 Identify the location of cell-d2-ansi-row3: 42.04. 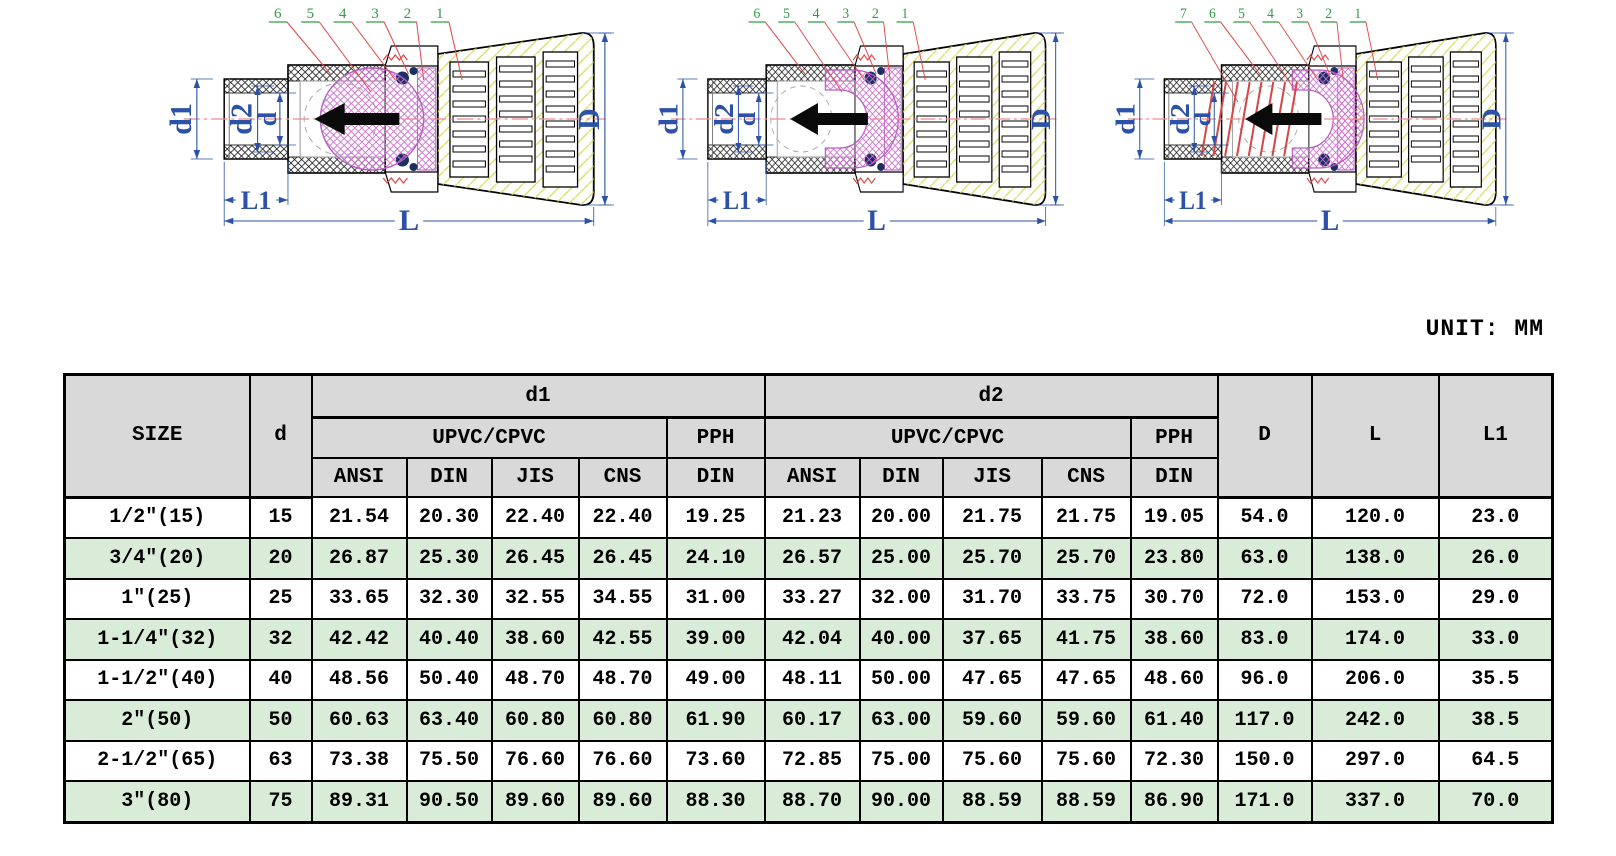
(812, 639).